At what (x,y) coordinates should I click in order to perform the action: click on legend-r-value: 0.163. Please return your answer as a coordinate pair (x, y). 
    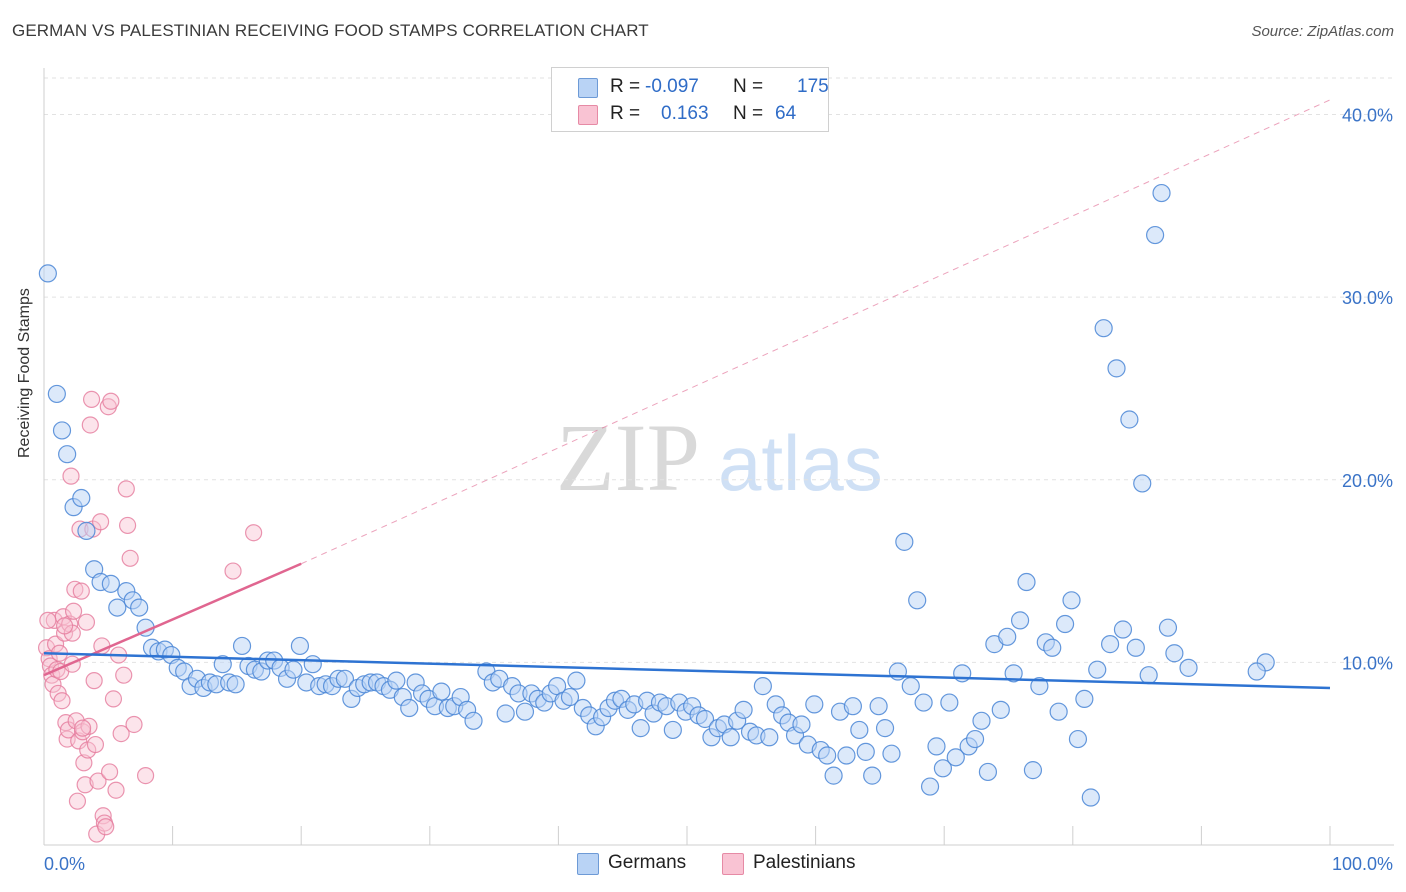
    Looking at the image, I should click on (685, 113).